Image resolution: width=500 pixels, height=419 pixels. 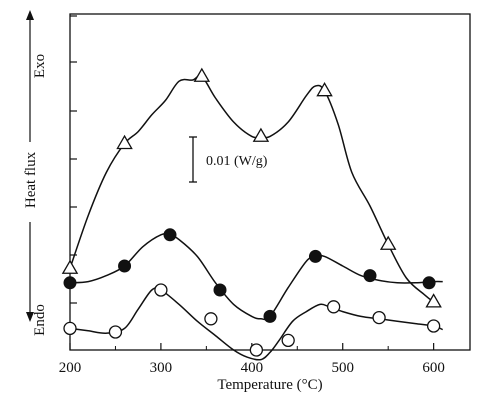 What do you see at coordinates (342, 368) in the screenshot?
I see `x-tick-label: 500` at bounding box center [342, 368].